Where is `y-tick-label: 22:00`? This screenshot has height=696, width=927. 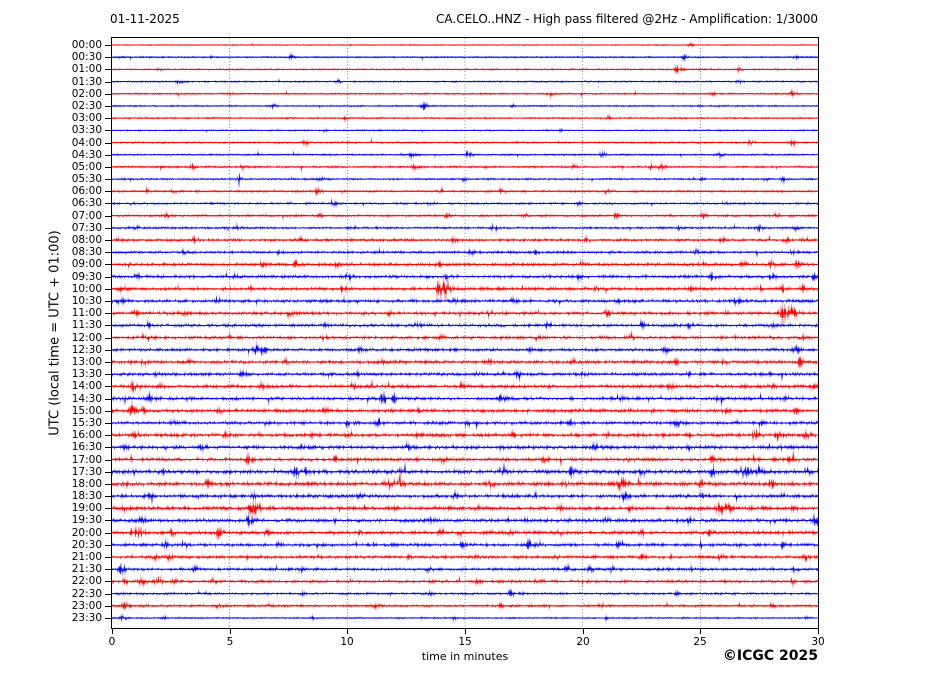
y-tick-label: 22:00 is located at coordinates (86, 581).